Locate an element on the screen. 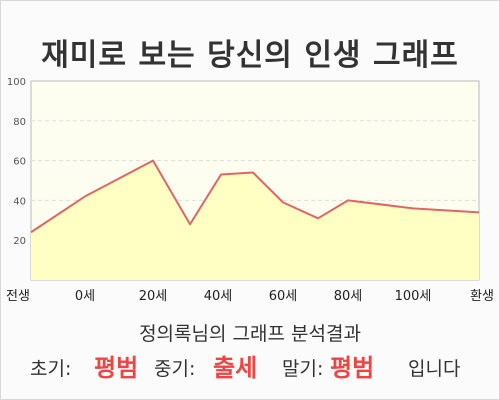 This screenshot has width=500, height=400. early-label: 초기: is located at coordinates (51, 369).